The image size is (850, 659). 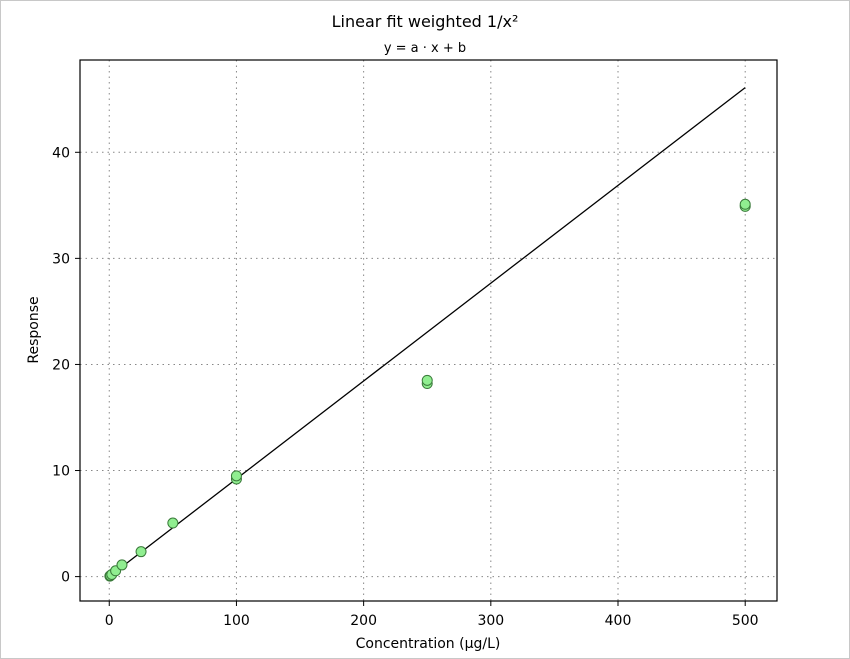 I want to click on x-tick-label: 0, so click(x=109, y=621).